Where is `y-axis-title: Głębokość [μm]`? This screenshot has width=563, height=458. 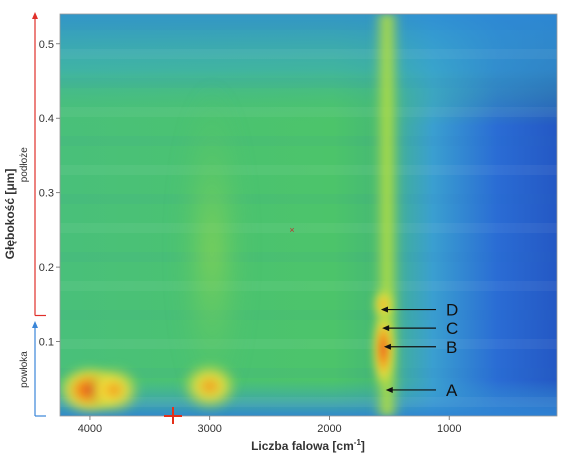
y-axis-title: Głębokość [μm] is located at coordinates (10, 214).